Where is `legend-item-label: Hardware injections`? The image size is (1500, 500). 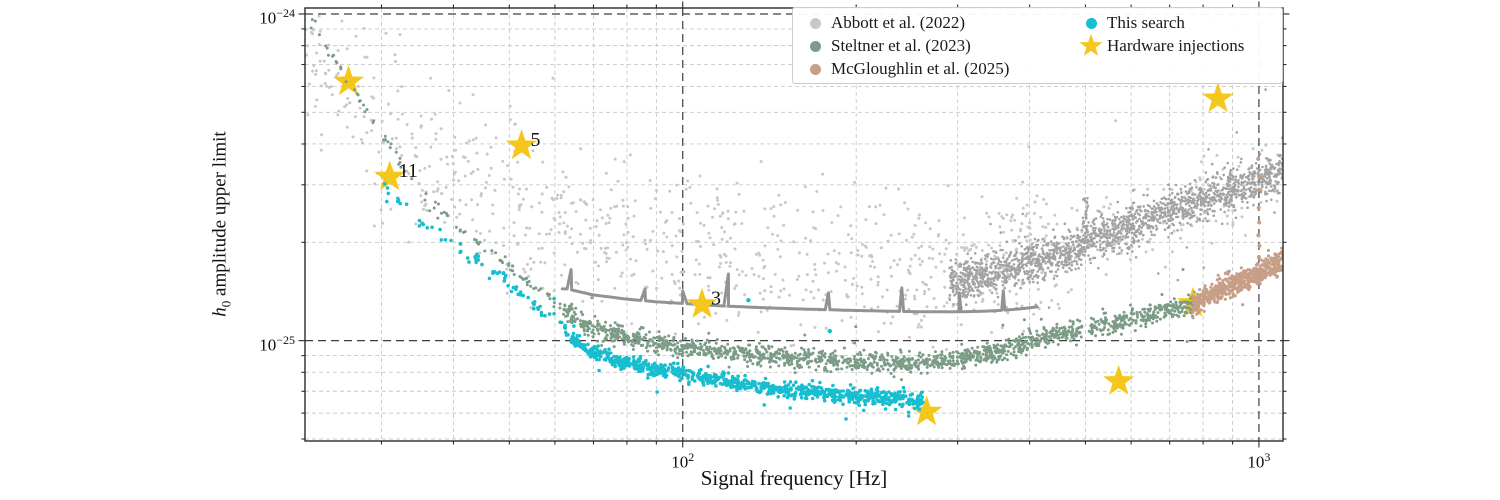
legend-item-label: Hardware injections is located at coordinates (1176, 45).